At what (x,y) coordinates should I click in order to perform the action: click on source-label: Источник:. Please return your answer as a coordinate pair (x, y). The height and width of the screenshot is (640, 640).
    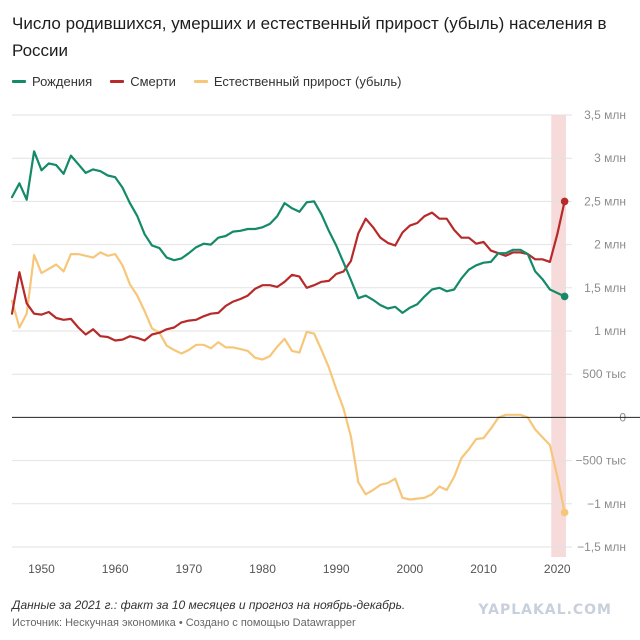
    Looking at the image, I should click on (37, 623).